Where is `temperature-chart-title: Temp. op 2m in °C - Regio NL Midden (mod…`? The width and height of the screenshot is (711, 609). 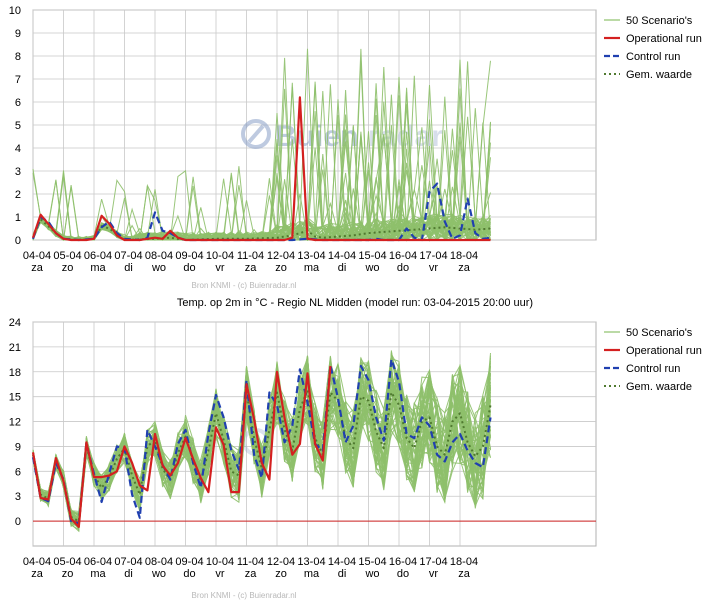
temperature-chart-title: Temp. op 2m in °C - Regio NL Midden (mod… is located at coordinates (355, 303).